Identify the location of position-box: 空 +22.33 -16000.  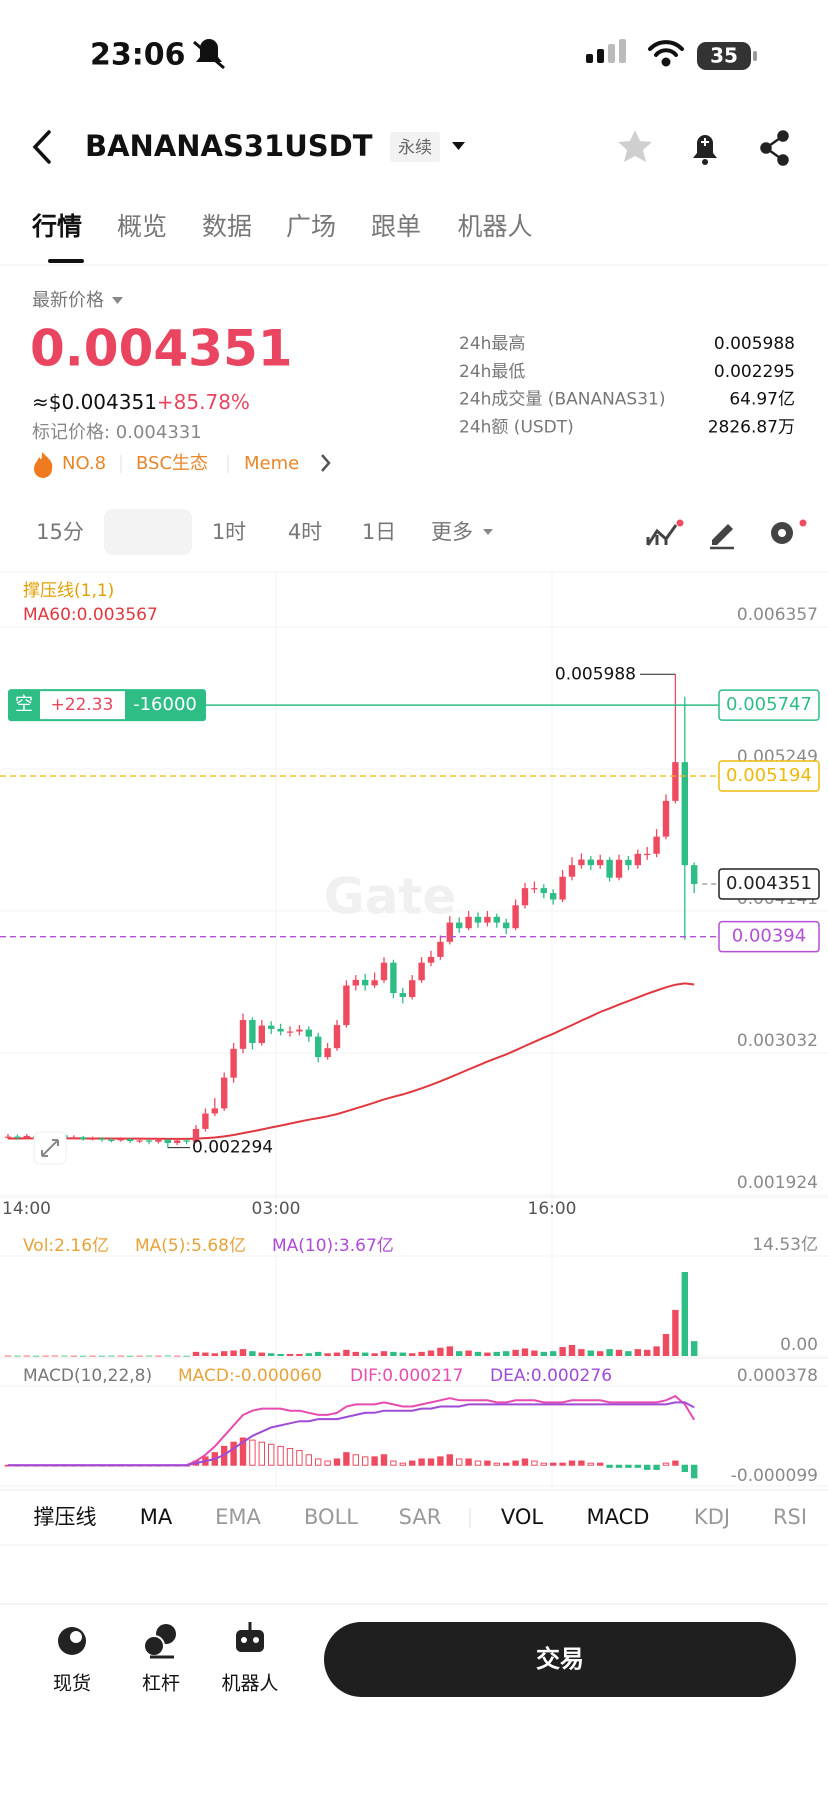
(107, 705).